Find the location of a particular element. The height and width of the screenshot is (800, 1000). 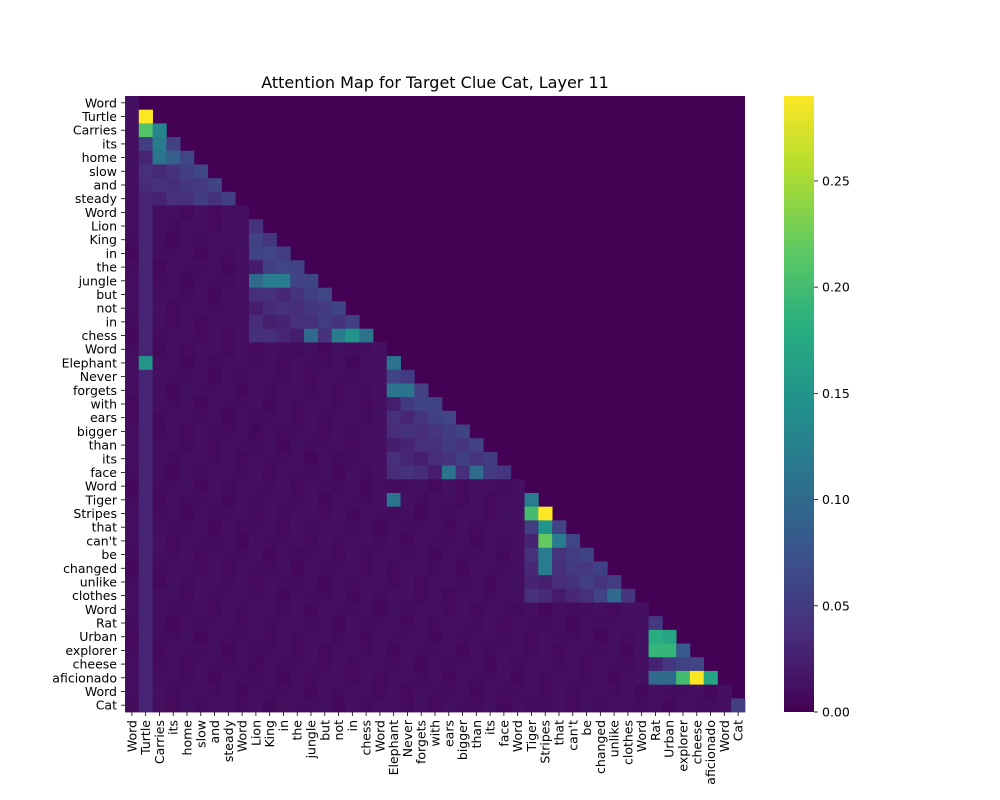

x-tick-label: King is located at coordinates (269, 734).